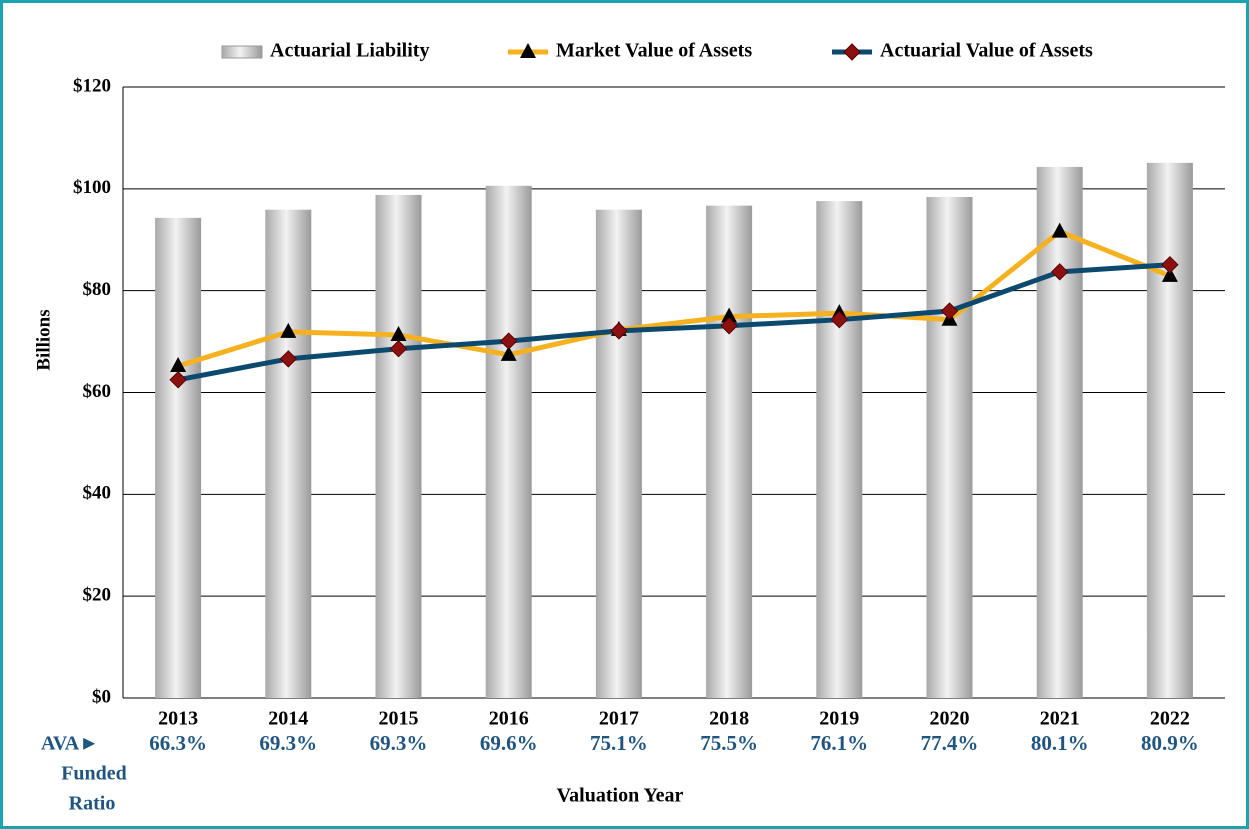  I want to click on x-tick-label: 2022, so click(1170, 719).